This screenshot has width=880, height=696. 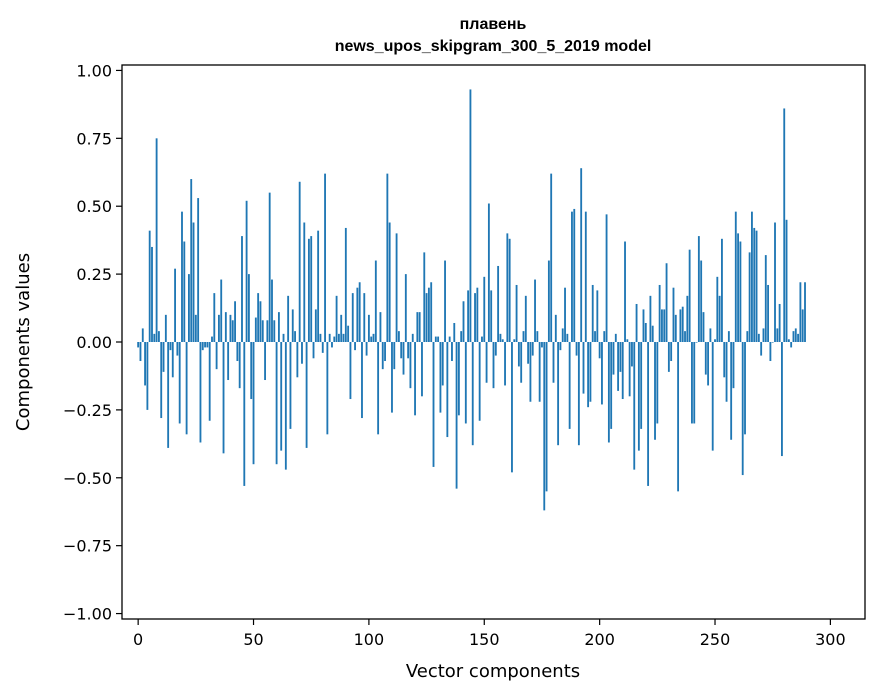 I want to click on y-tick-label: 0.25, so click(x=94, y=274).